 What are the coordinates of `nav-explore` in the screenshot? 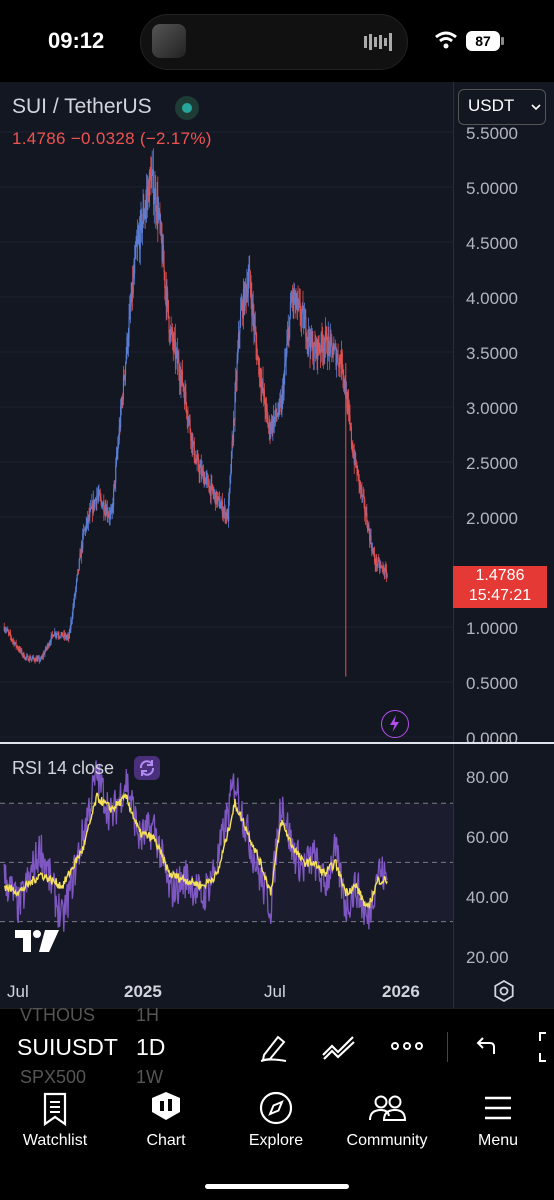 It's located at (276, 1110).